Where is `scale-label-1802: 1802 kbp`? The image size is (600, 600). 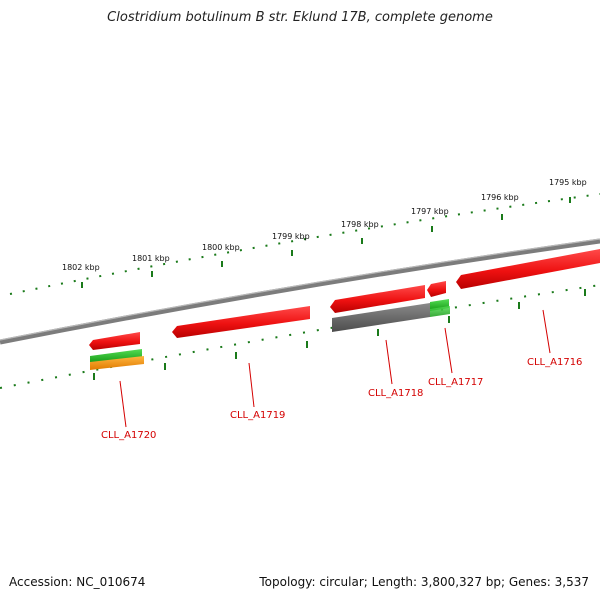 scale-label-1802: 1802 kbp is located at coordinates (81, 267).